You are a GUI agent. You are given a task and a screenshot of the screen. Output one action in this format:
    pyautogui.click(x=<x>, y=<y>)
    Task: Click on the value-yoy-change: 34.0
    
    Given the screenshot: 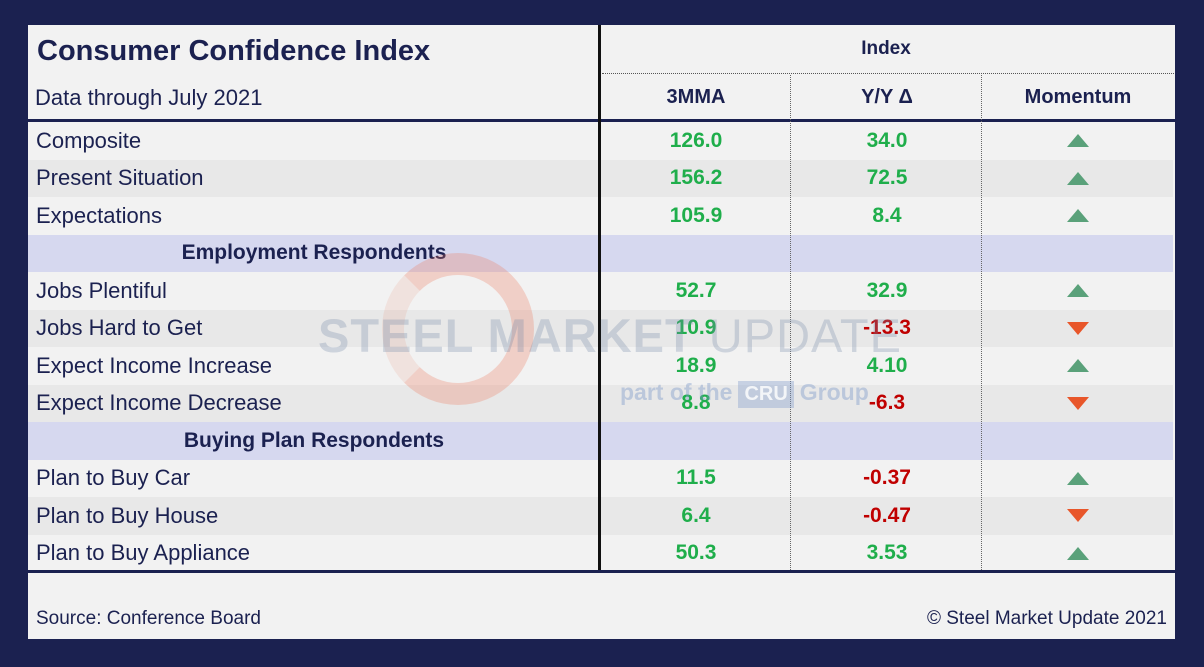 What is the action you would take?
    pyautogui.click(x=887, y=140)
    